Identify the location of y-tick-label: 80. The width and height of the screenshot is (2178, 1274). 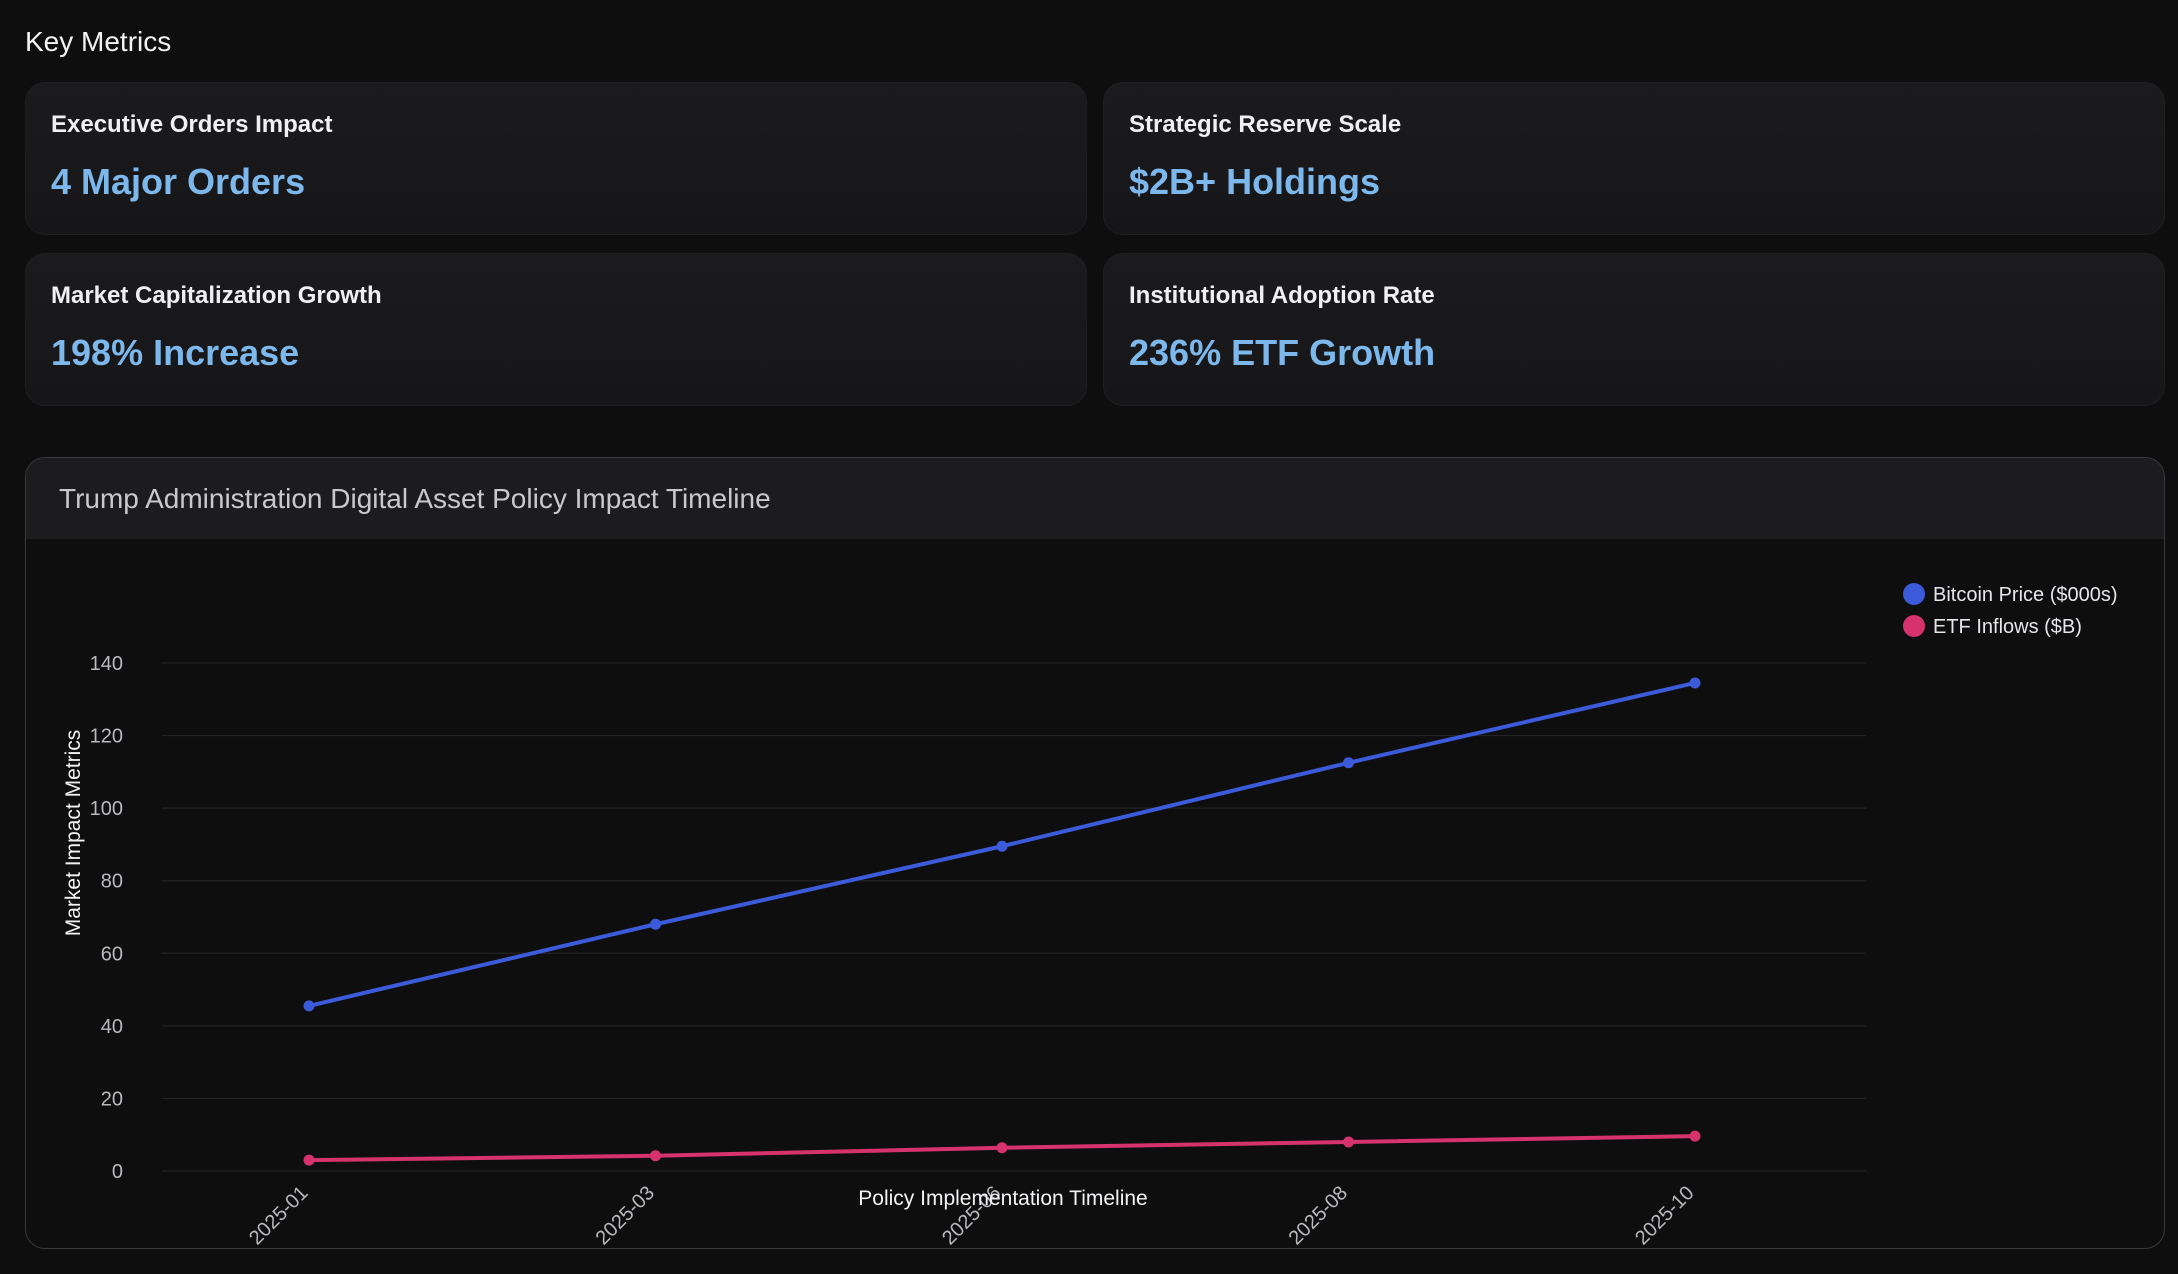
(112, 882).